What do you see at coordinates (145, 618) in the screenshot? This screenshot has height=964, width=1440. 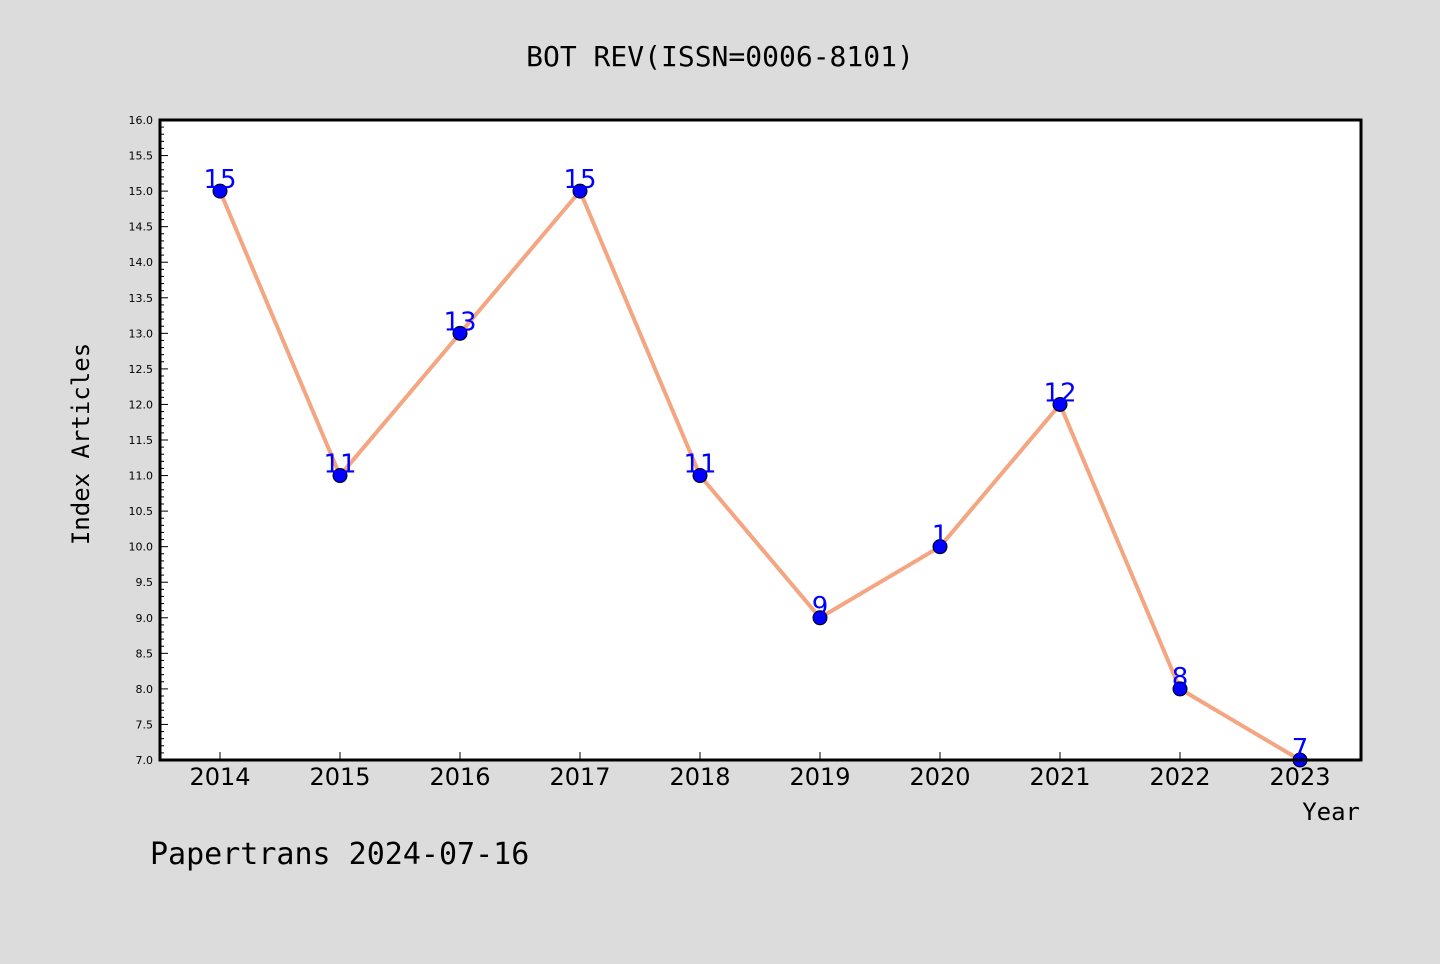 I see `y-tick-label: 9.0` at bounding box center [145, 618].